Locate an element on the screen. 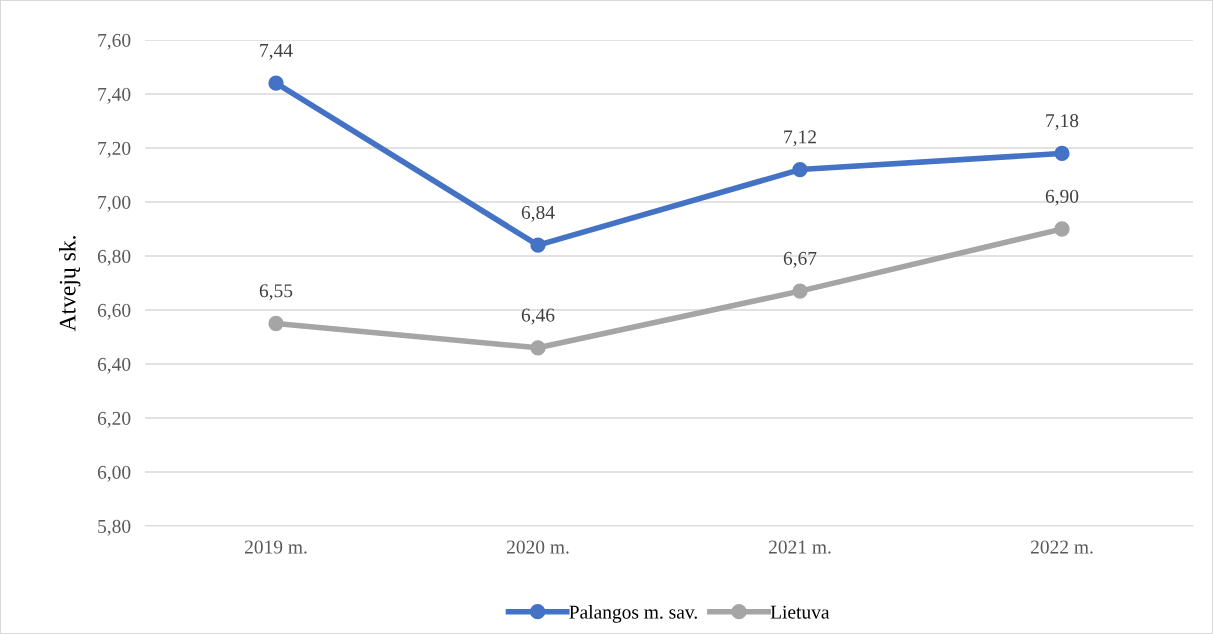 This screenshot has width=1213, height=634. y-tick-label: 6,60 is located at coordinates (114, 311).